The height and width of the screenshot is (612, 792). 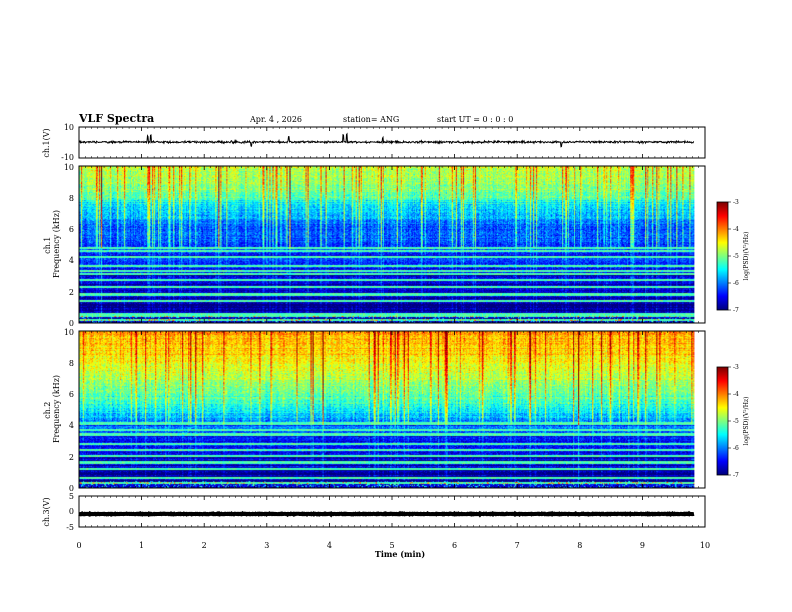 What do you see at coordinates (400, 554) in the screenshot?
I see `x-axis-label: Time (min)` at bounding box center [400, 554].